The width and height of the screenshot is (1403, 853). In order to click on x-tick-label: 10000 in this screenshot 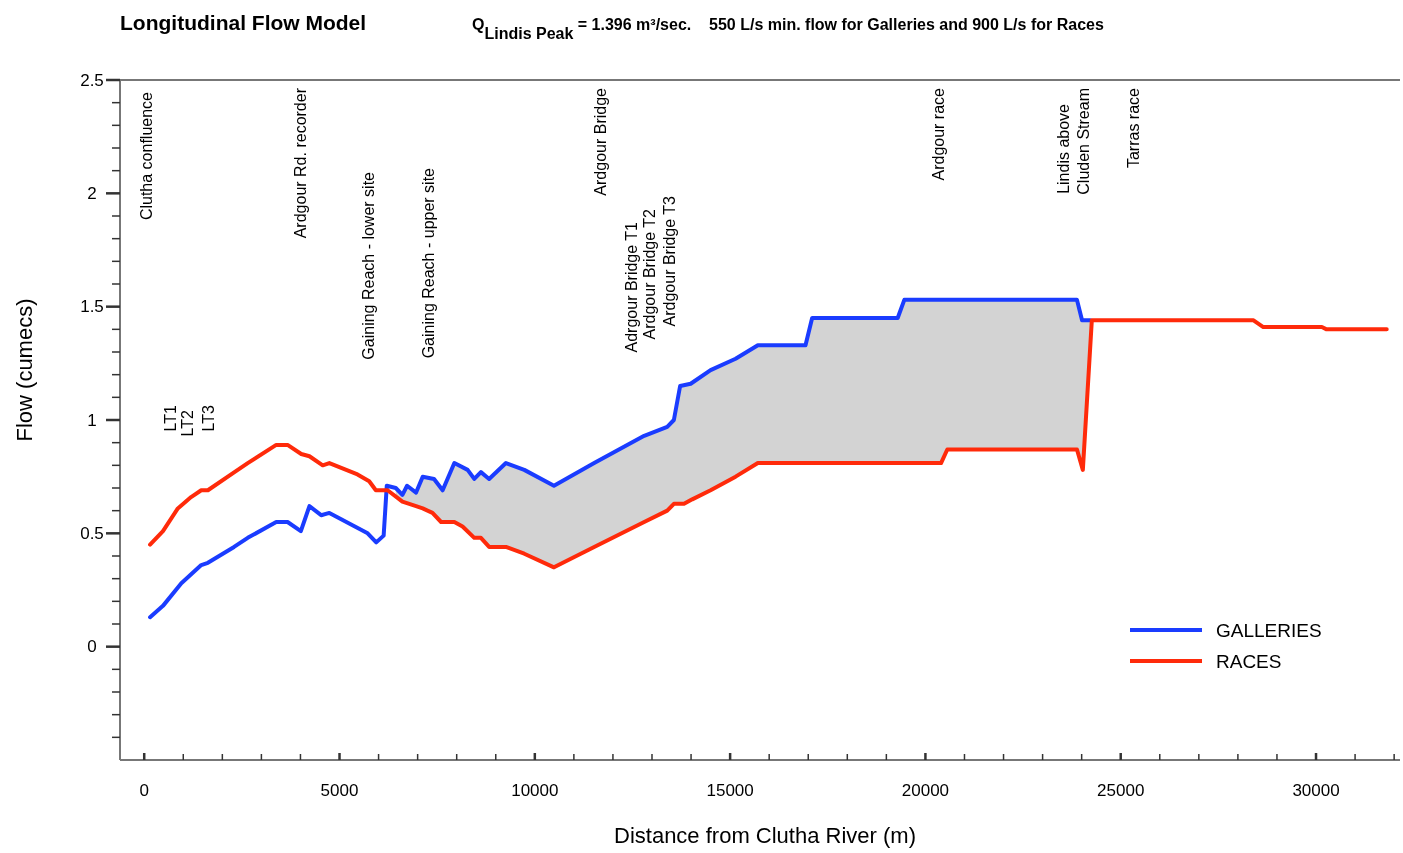, I will do `click(535, 790)`.